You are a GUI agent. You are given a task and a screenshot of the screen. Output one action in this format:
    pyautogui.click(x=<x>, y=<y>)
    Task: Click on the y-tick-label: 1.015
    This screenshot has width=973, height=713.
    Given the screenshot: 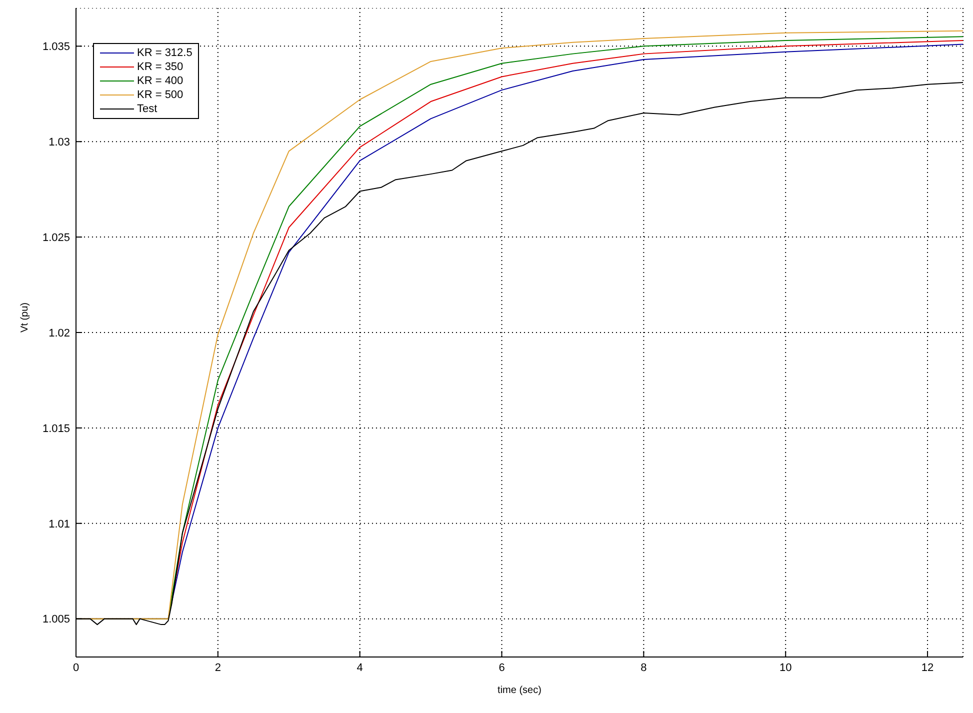 What is the action you would take?
    pyautogui.click(x=56, y=428)
    